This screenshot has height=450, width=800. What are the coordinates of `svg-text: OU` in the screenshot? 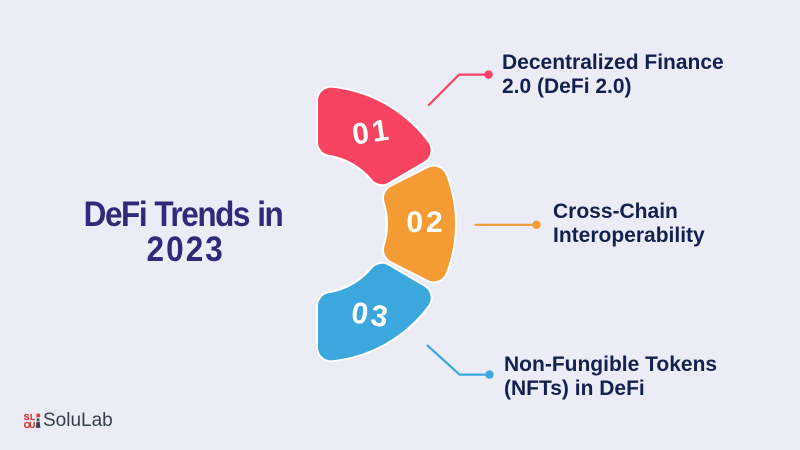 It's located at (30, 425).